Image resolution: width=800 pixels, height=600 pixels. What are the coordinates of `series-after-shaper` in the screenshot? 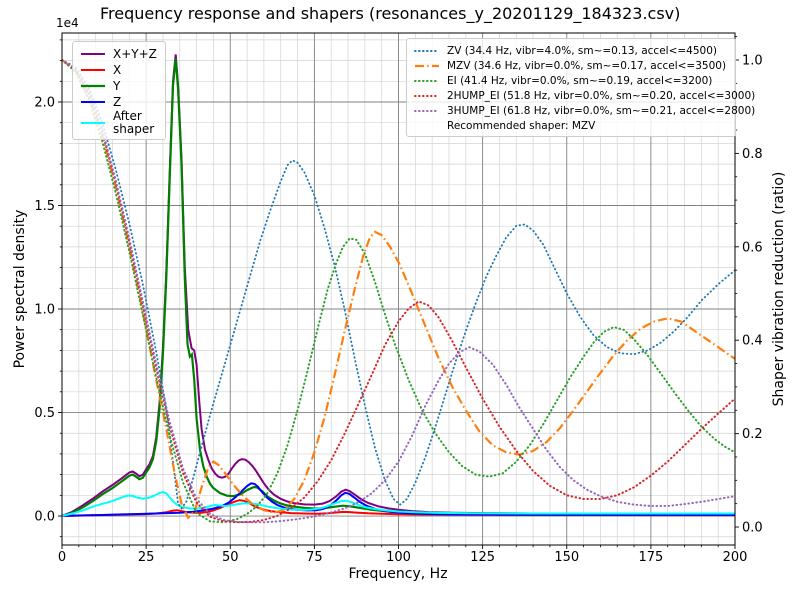 It's located at (398, 503).